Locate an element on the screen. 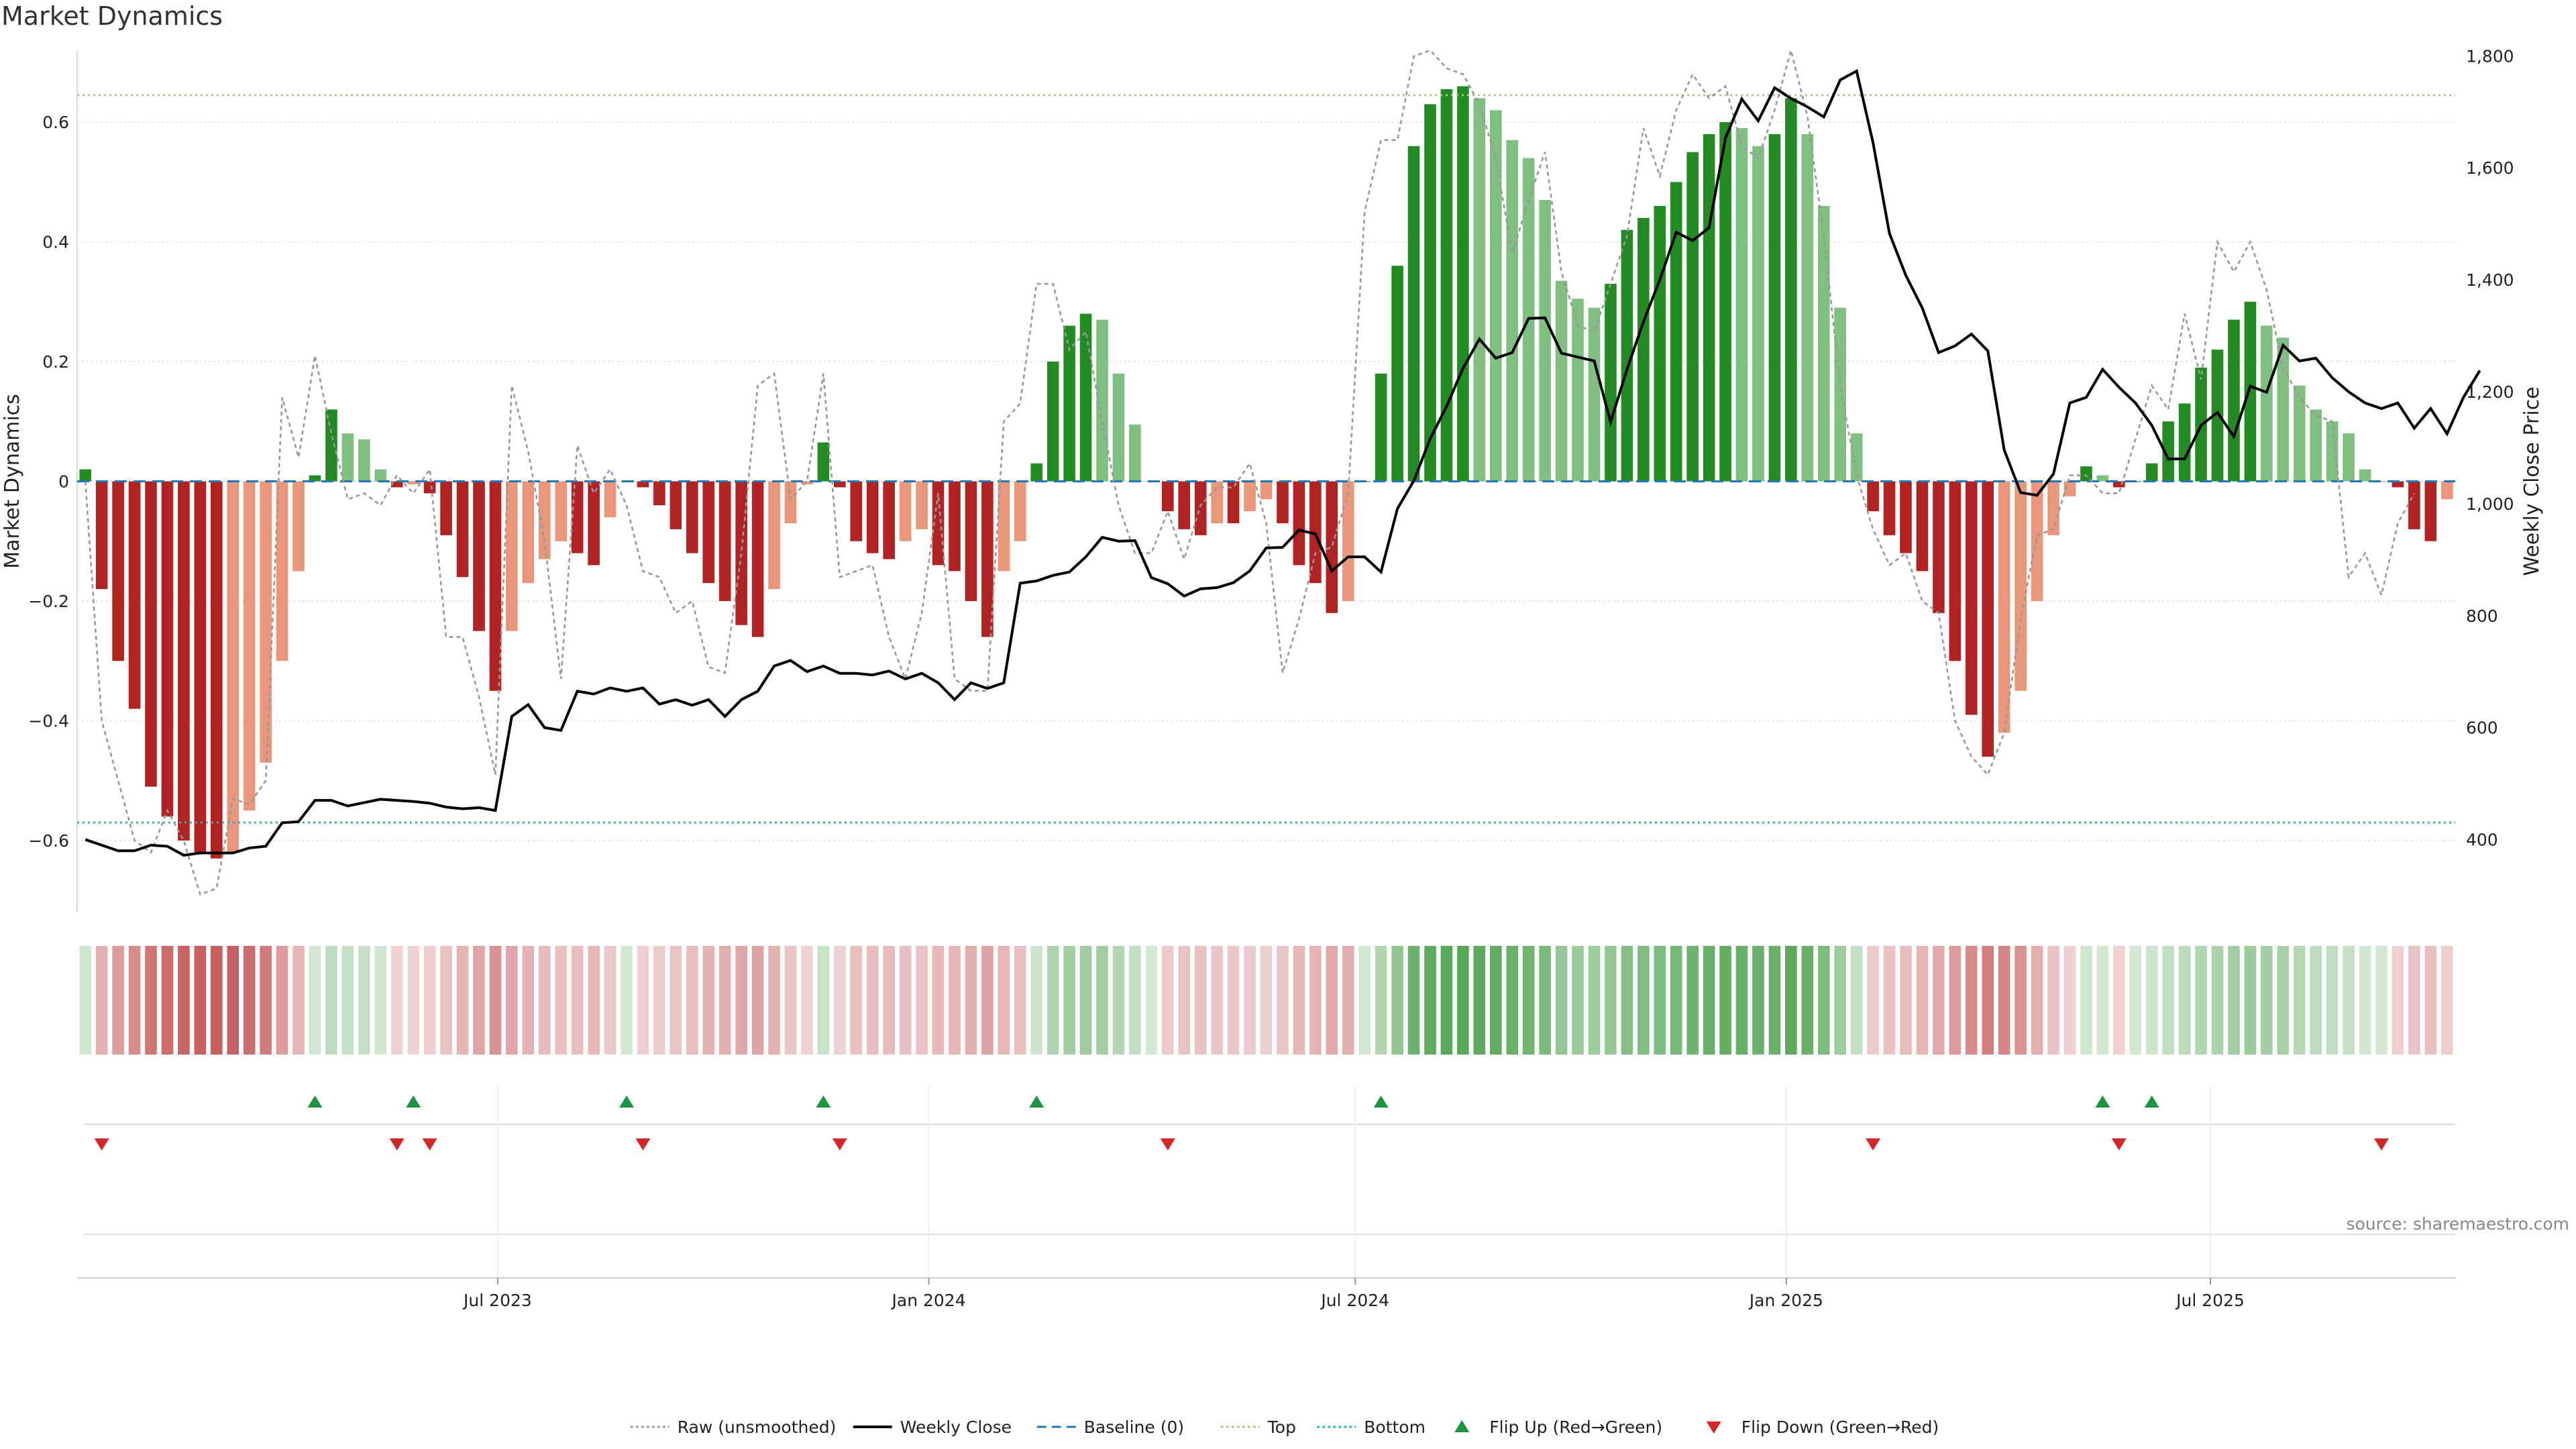  left-tick-label: −0.2 is located at coordinates (48, 601).